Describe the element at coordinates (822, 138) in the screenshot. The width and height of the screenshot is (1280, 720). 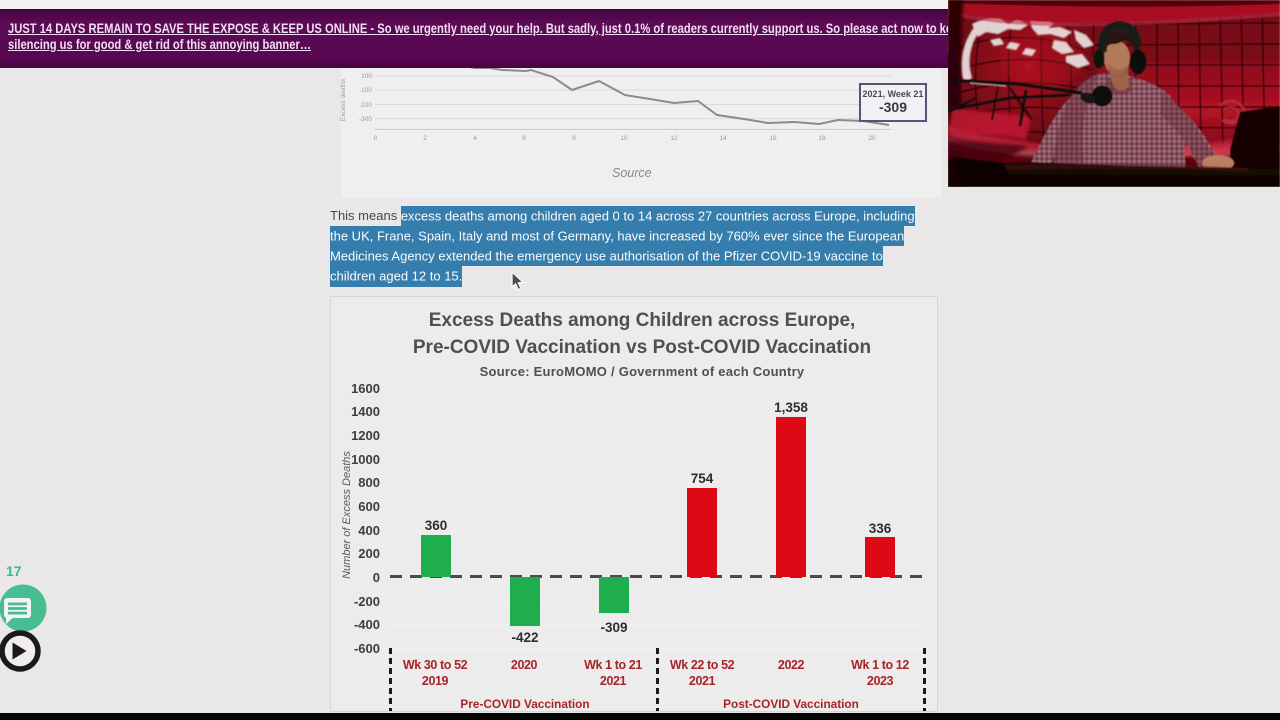
I see `svg-text: 18` at that location.